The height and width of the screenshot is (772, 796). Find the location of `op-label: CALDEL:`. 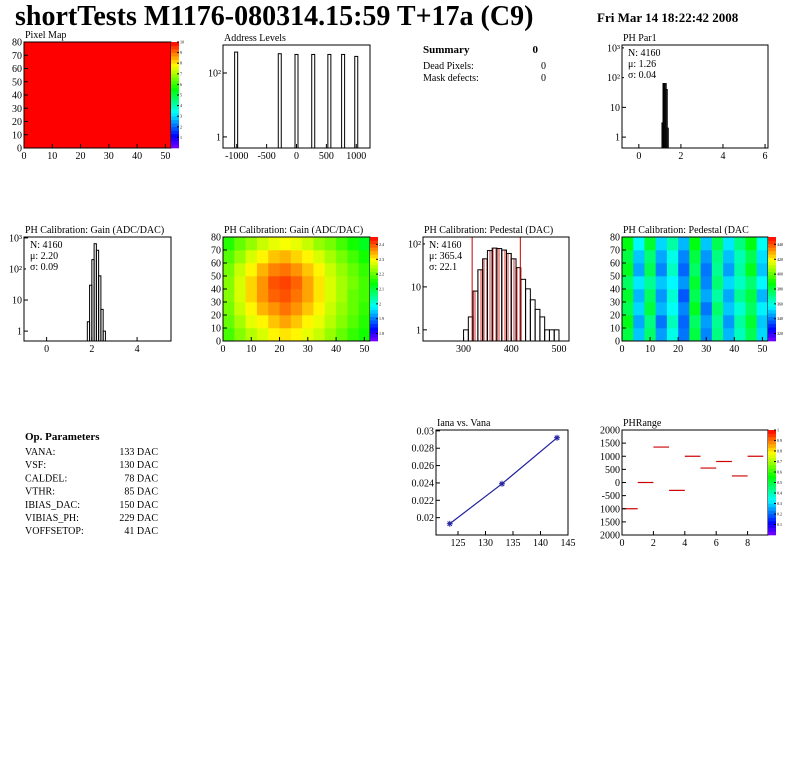

op-label: CALDEL: is located at coordinates (46, 478).